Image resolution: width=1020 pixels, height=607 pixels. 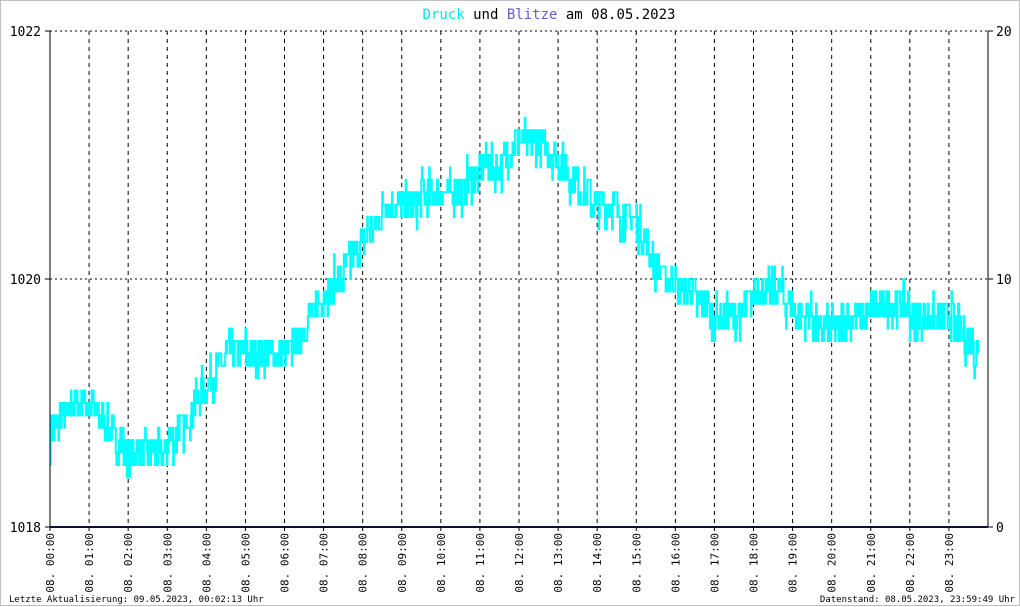 What do you see at coordinates (324, 563) in the screenshot?
I see `x-tick-label: 08. 07:00` at bounding box center [324, 563].